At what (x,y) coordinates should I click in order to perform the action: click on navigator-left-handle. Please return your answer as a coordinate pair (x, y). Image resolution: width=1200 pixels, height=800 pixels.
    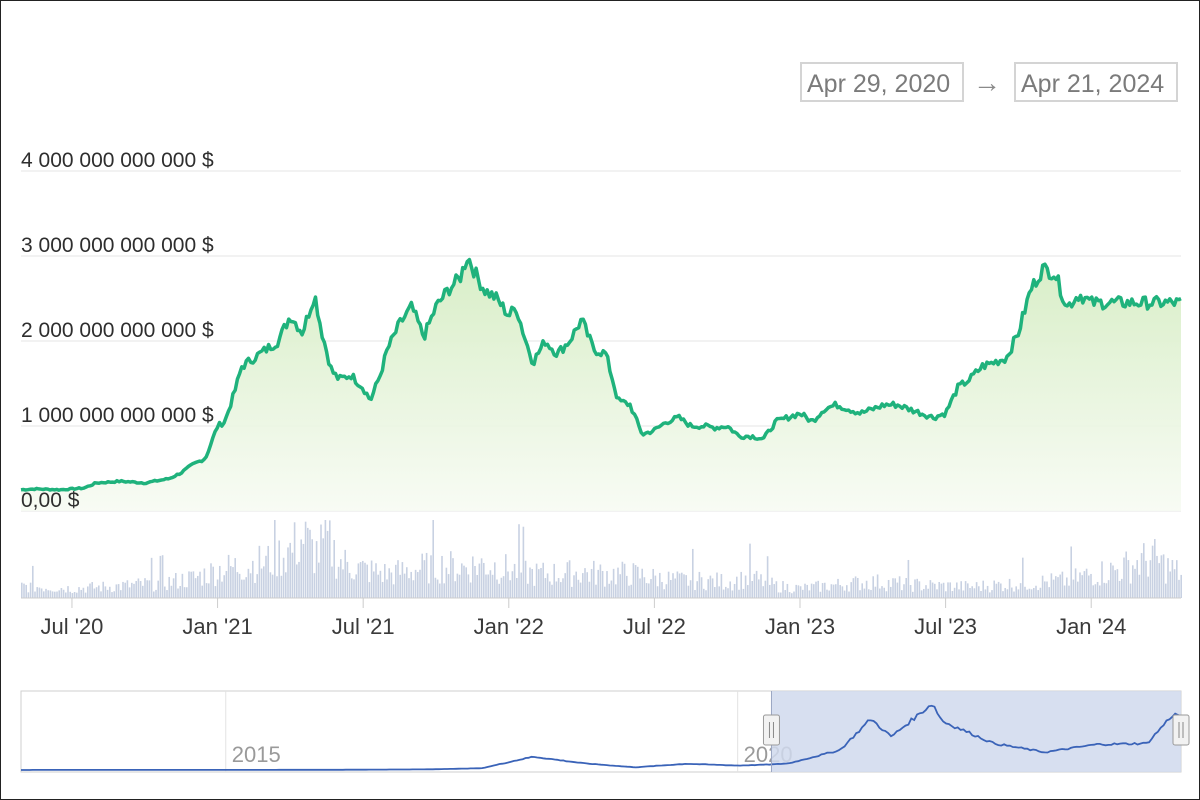
    Looking at the image, I should click on (771, 730).